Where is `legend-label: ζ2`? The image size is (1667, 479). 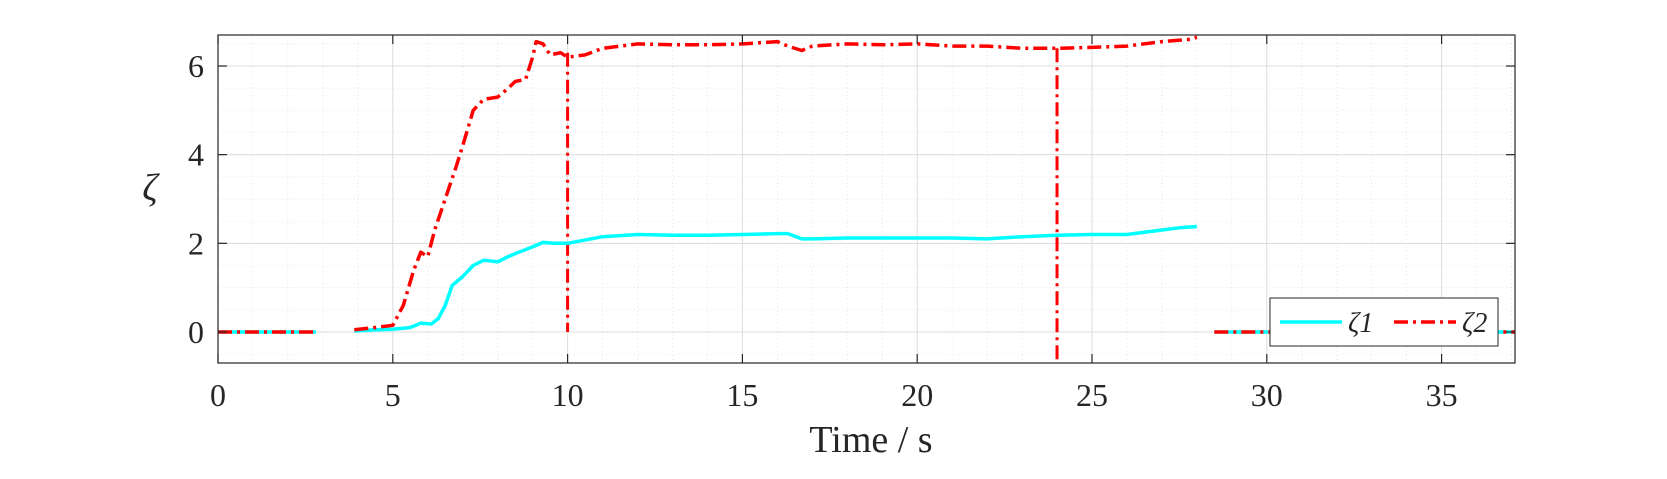
legend-label: ζ2 is located at coordinates (1474, 323).